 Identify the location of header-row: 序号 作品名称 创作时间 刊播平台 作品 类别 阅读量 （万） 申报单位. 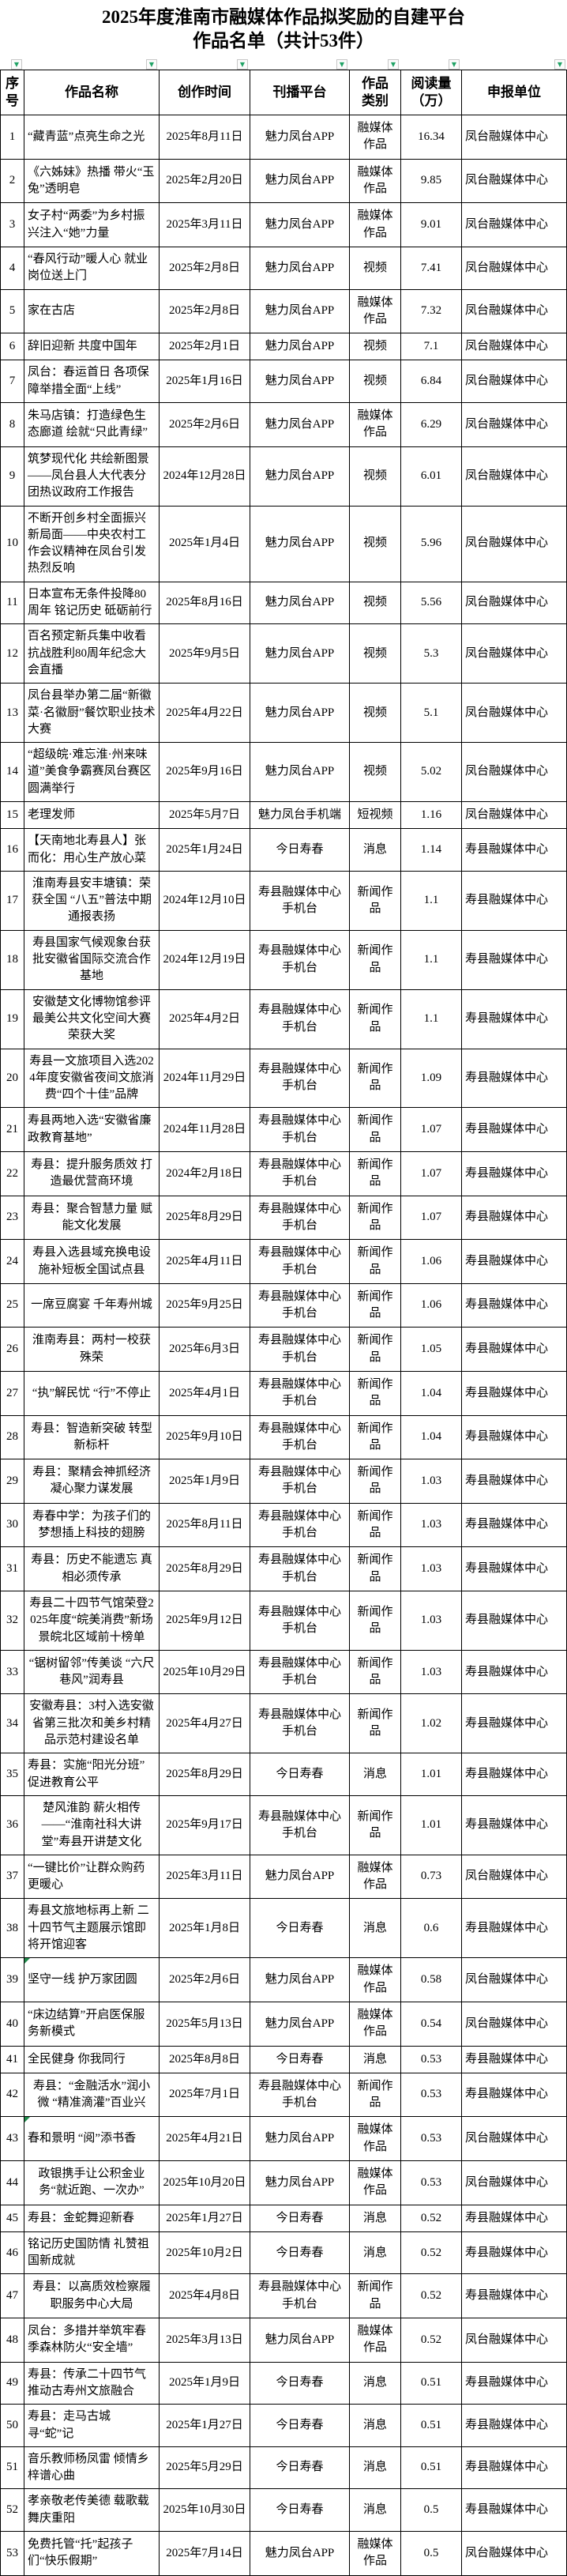
(283, 92).